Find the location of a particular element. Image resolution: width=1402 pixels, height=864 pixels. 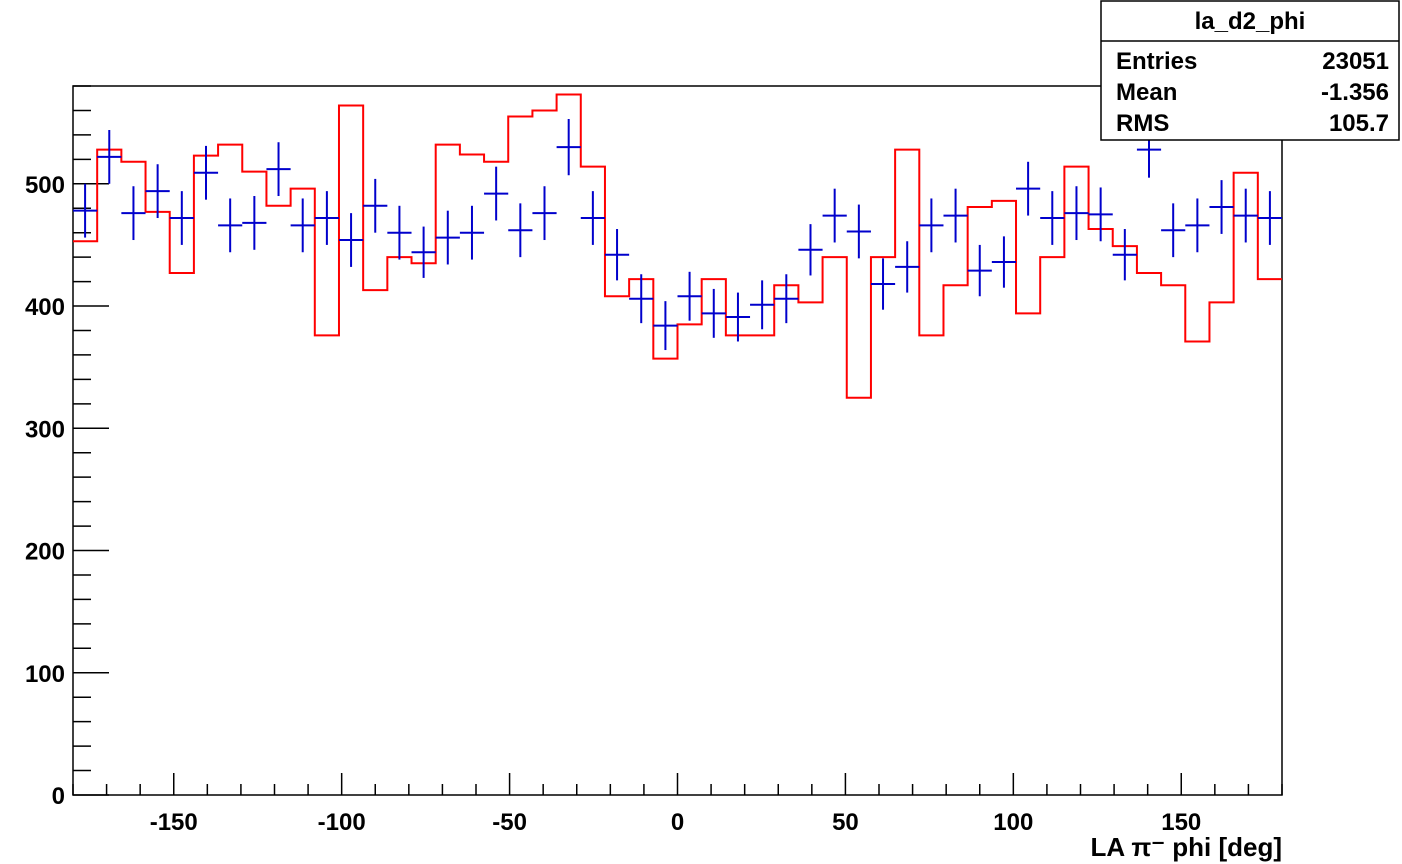

stats-entries-value: 23051 is located at coordinates (1355, 61).